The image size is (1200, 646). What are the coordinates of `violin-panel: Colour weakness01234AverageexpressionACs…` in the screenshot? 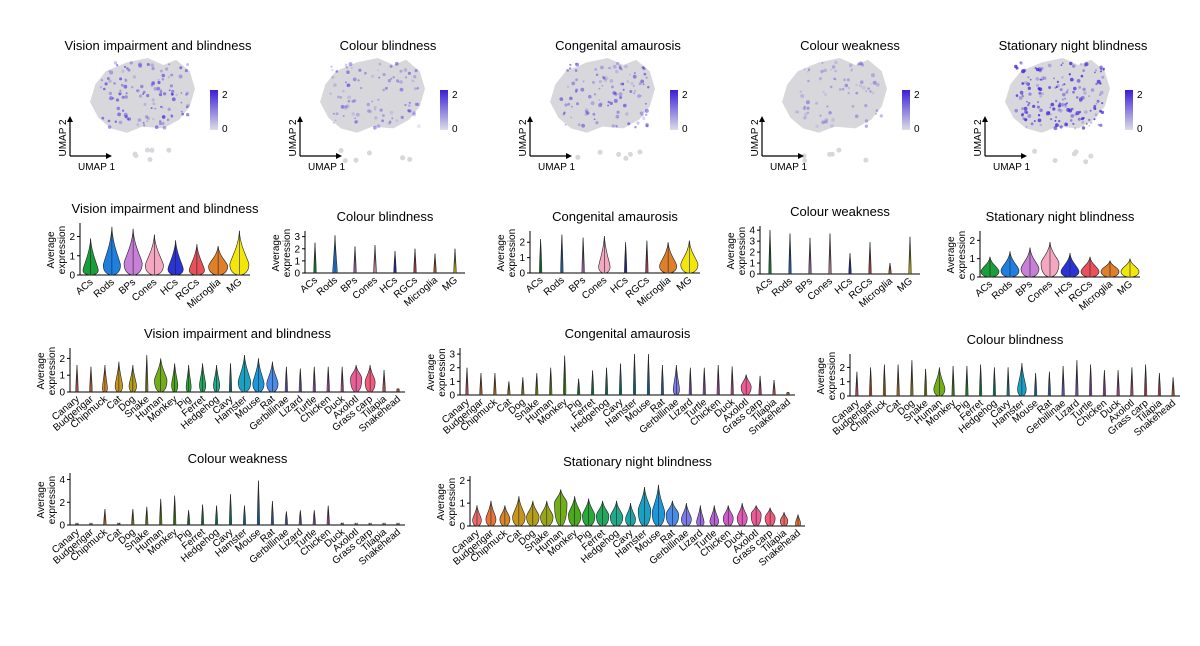 It's located at (823, 257).